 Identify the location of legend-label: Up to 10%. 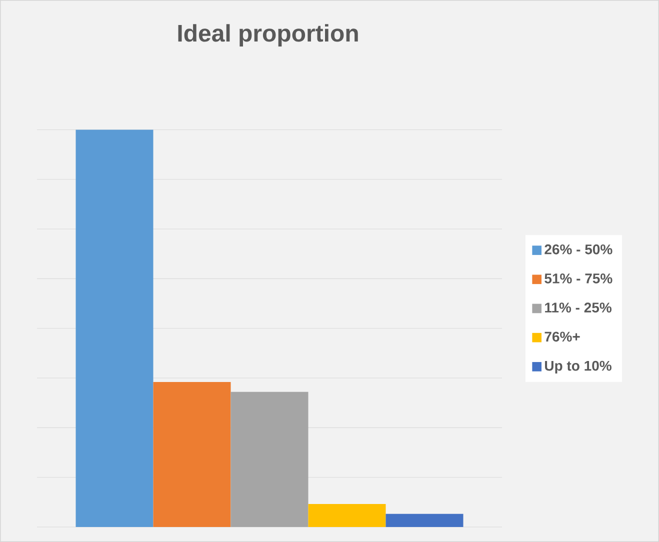
(578, 367).